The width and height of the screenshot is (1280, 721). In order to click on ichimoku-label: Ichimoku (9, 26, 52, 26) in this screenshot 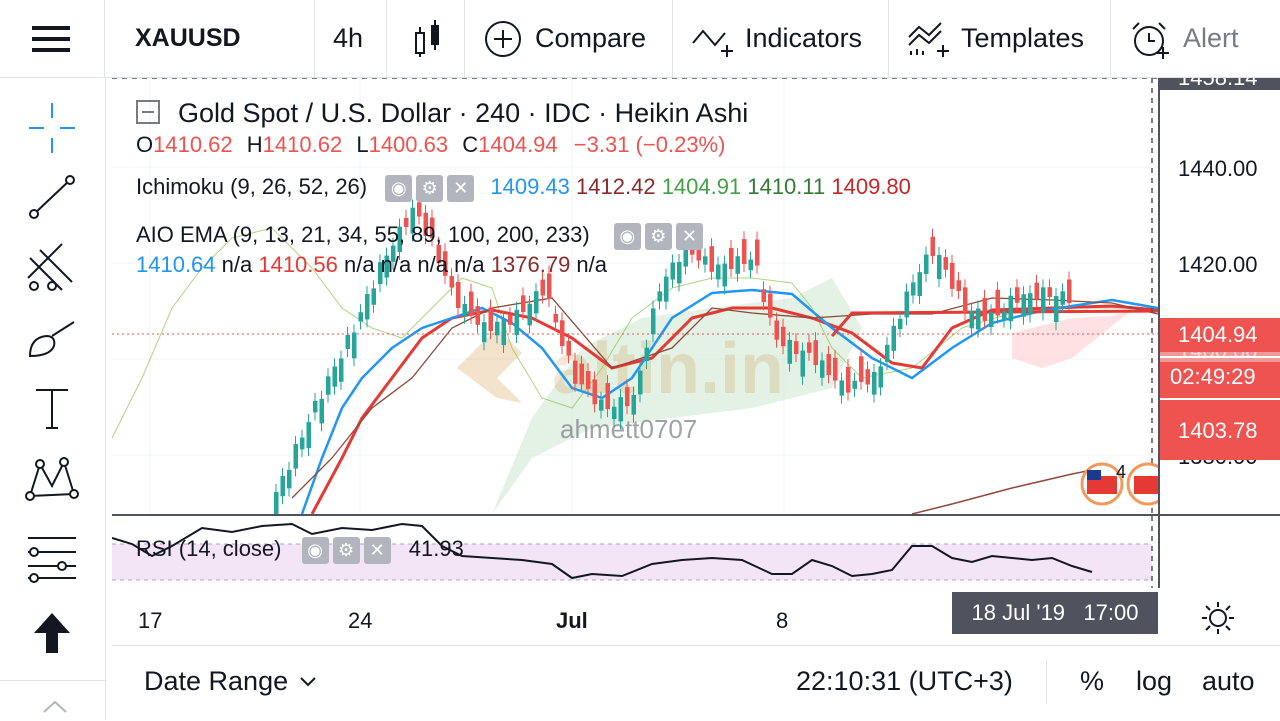, I will do `click(252, 186)`.